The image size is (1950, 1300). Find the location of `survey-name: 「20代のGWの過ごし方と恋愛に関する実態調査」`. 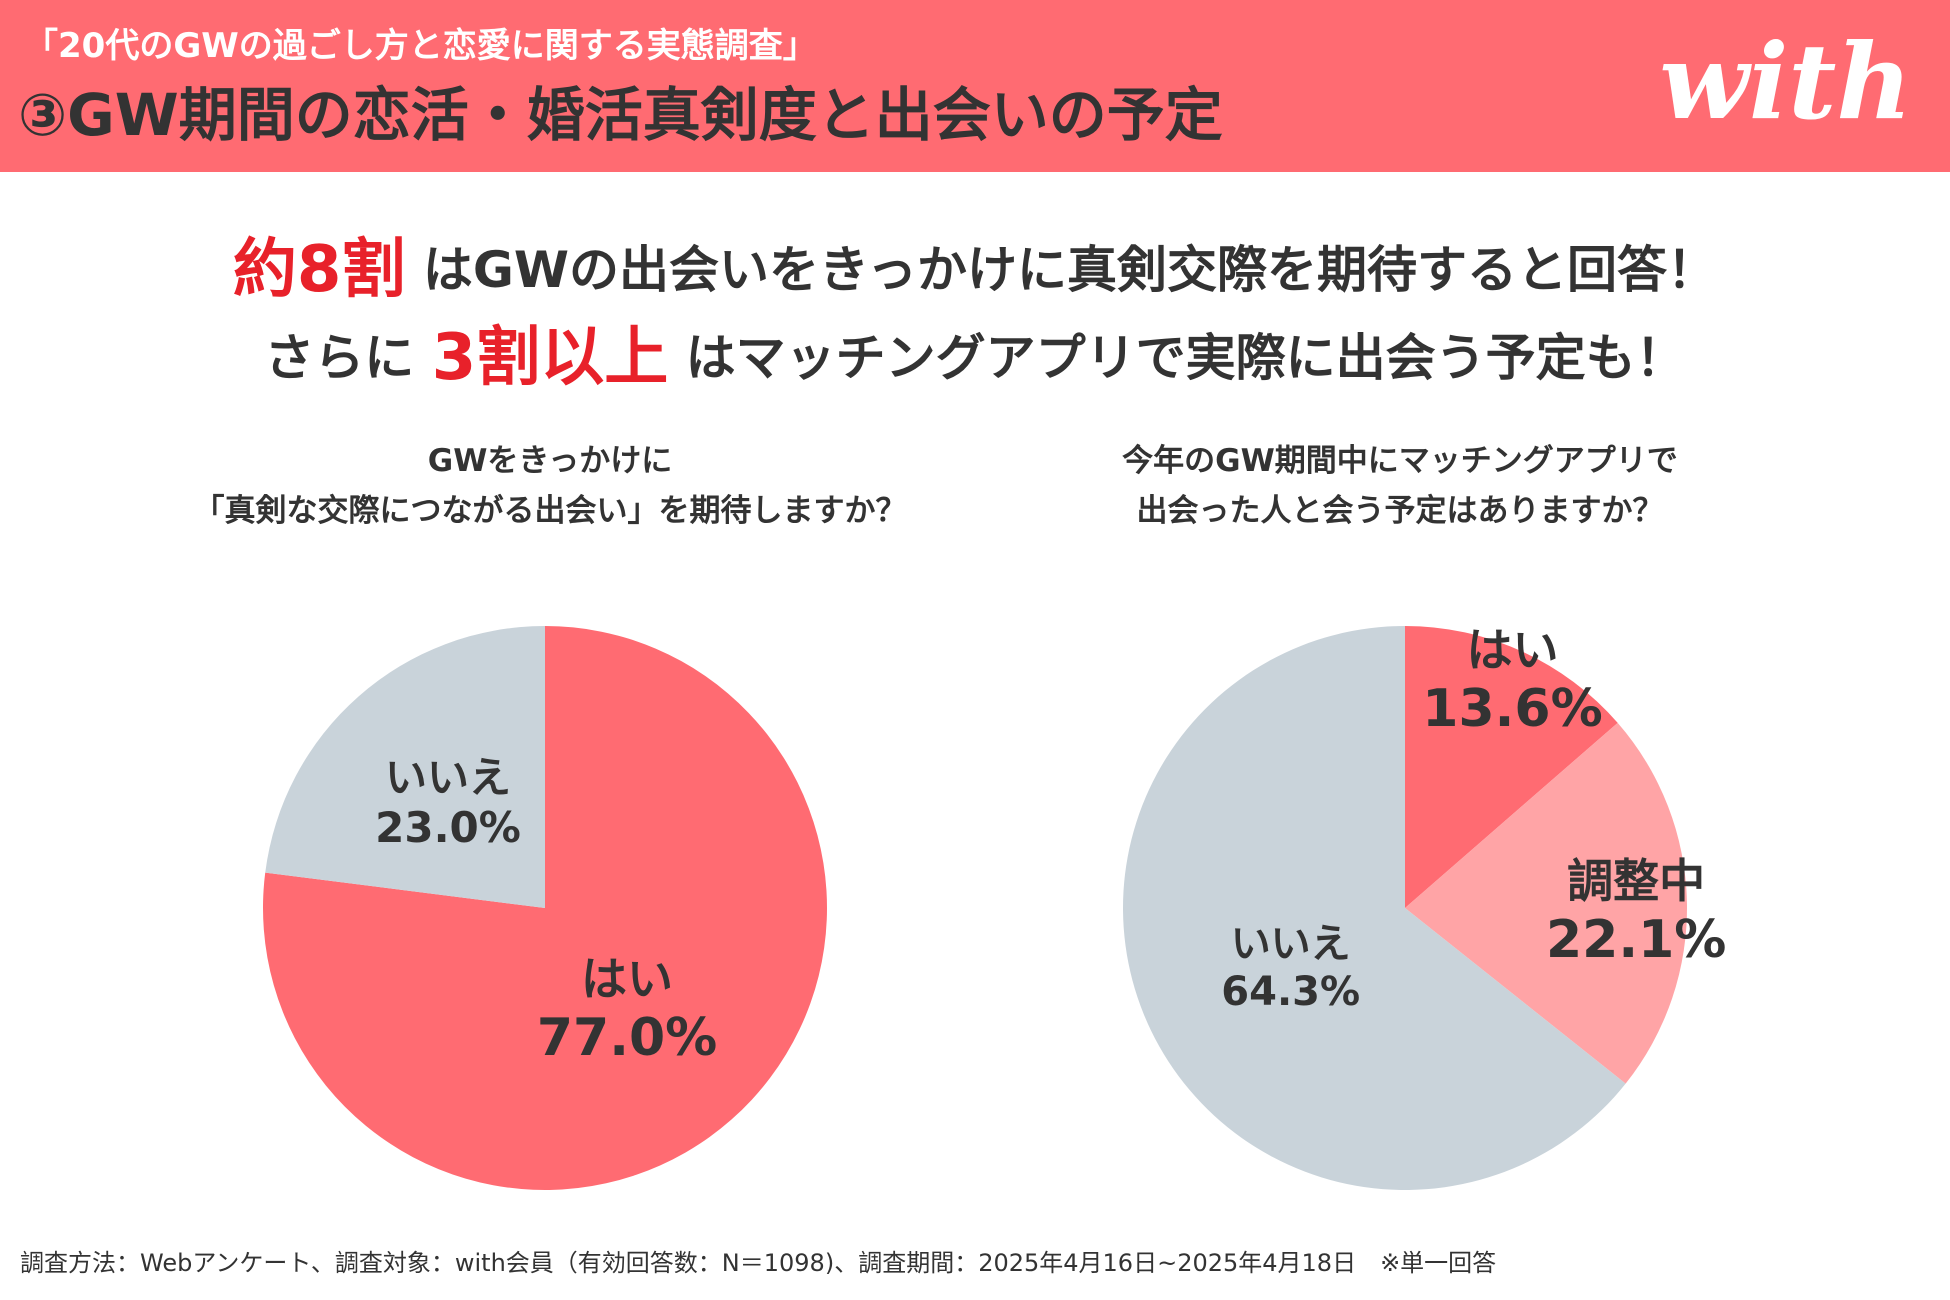

survey-name: 「20代のGWの過ごし方と恋愛に関する実態調査」 is located at coordinates (420, 46).